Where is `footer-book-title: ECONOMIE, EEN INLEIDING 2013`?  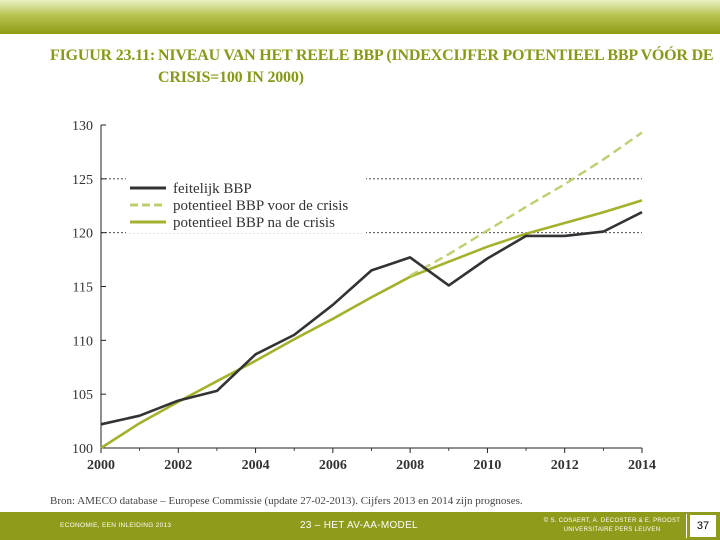
footer-book-title: ECONOMIE, EEN INLEIDING 2013 is located at coordinates (116, 525).